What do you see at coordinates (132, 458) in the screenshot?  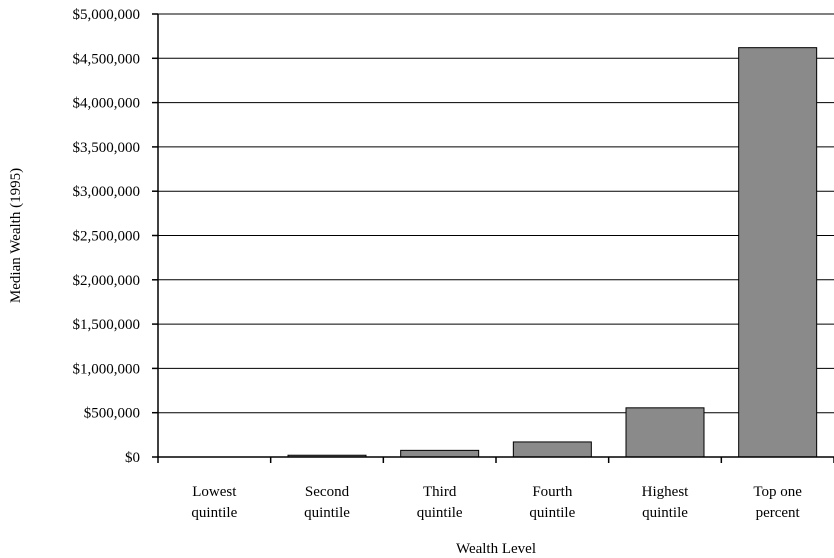 I see `y-tick-label: $0` at bounding box center [132, 458].